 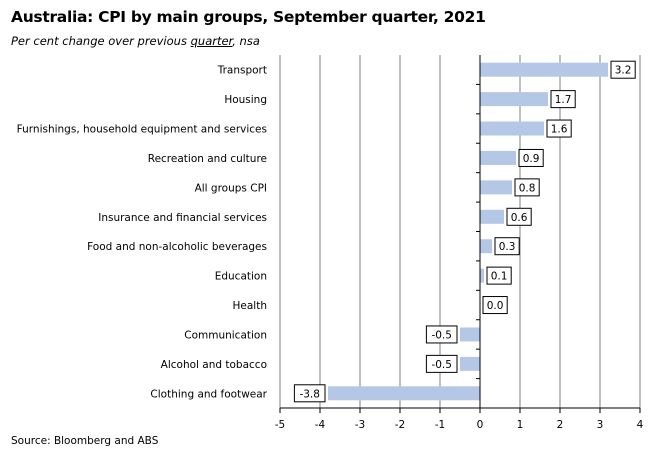 What do you see at coordinates (320, 425) in the screenshot?
I see `x-tick-label: -4` at bounding box center [320, 425].